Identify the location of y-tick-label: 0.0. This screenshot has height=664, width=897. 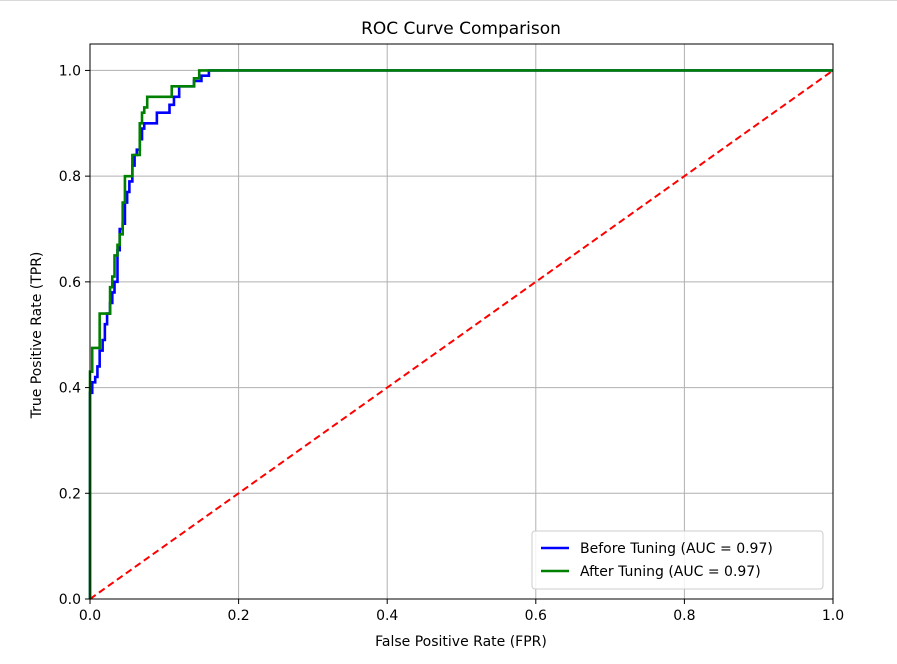
(70, 600).